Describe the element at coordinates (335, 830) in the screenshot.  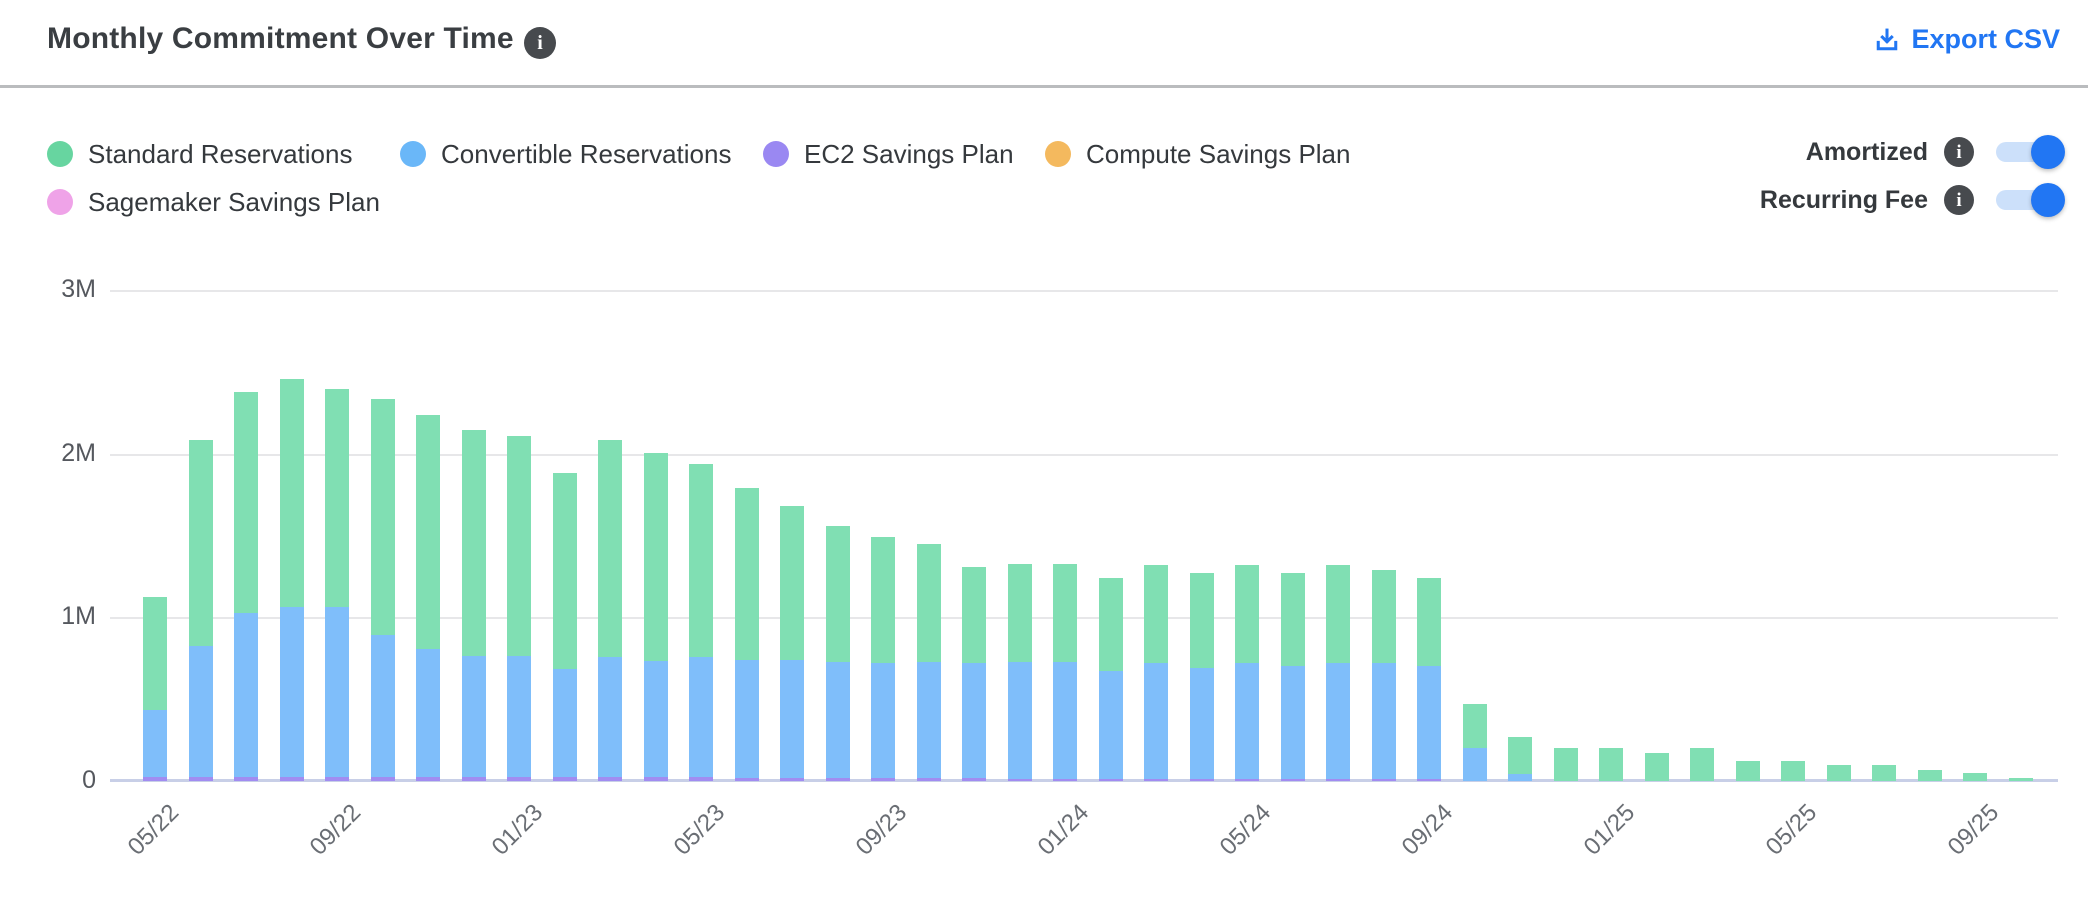
I see `x-tick-label-09-22: 09/22` at that location.